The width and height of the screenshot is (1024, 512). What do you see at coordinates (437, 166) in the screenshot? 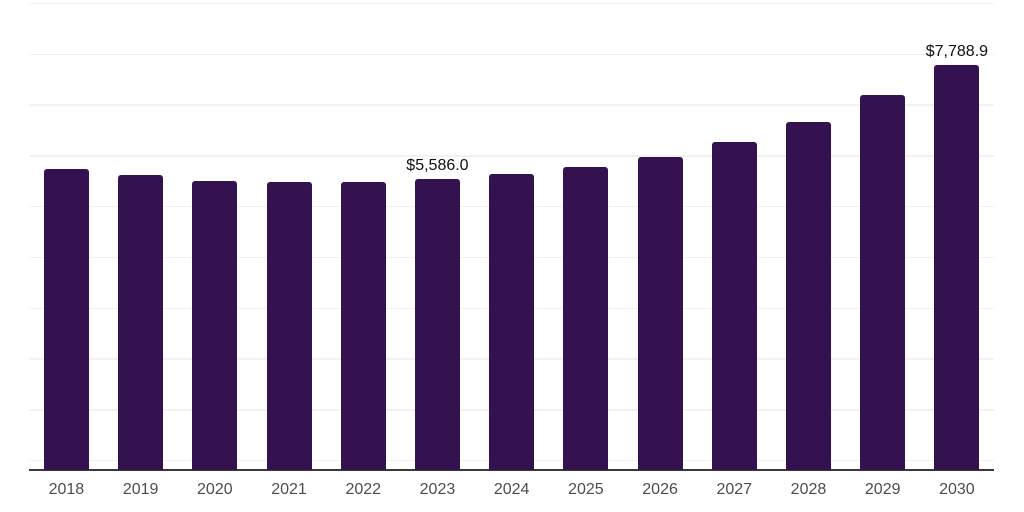
I see `value-label-2023: $5,586.0` at bounding box center [437, 166].